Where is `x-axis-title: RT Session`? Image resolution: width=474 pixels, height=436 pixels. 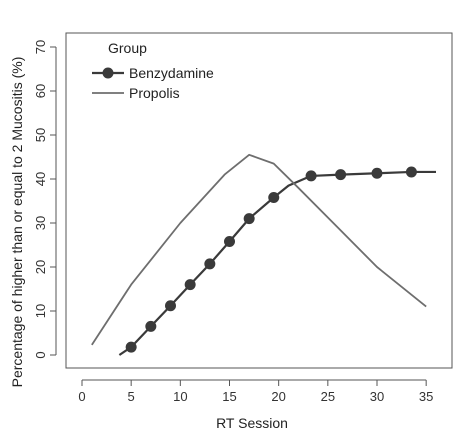
x-axis-title: RT Session is located at coordinates (252, 423).